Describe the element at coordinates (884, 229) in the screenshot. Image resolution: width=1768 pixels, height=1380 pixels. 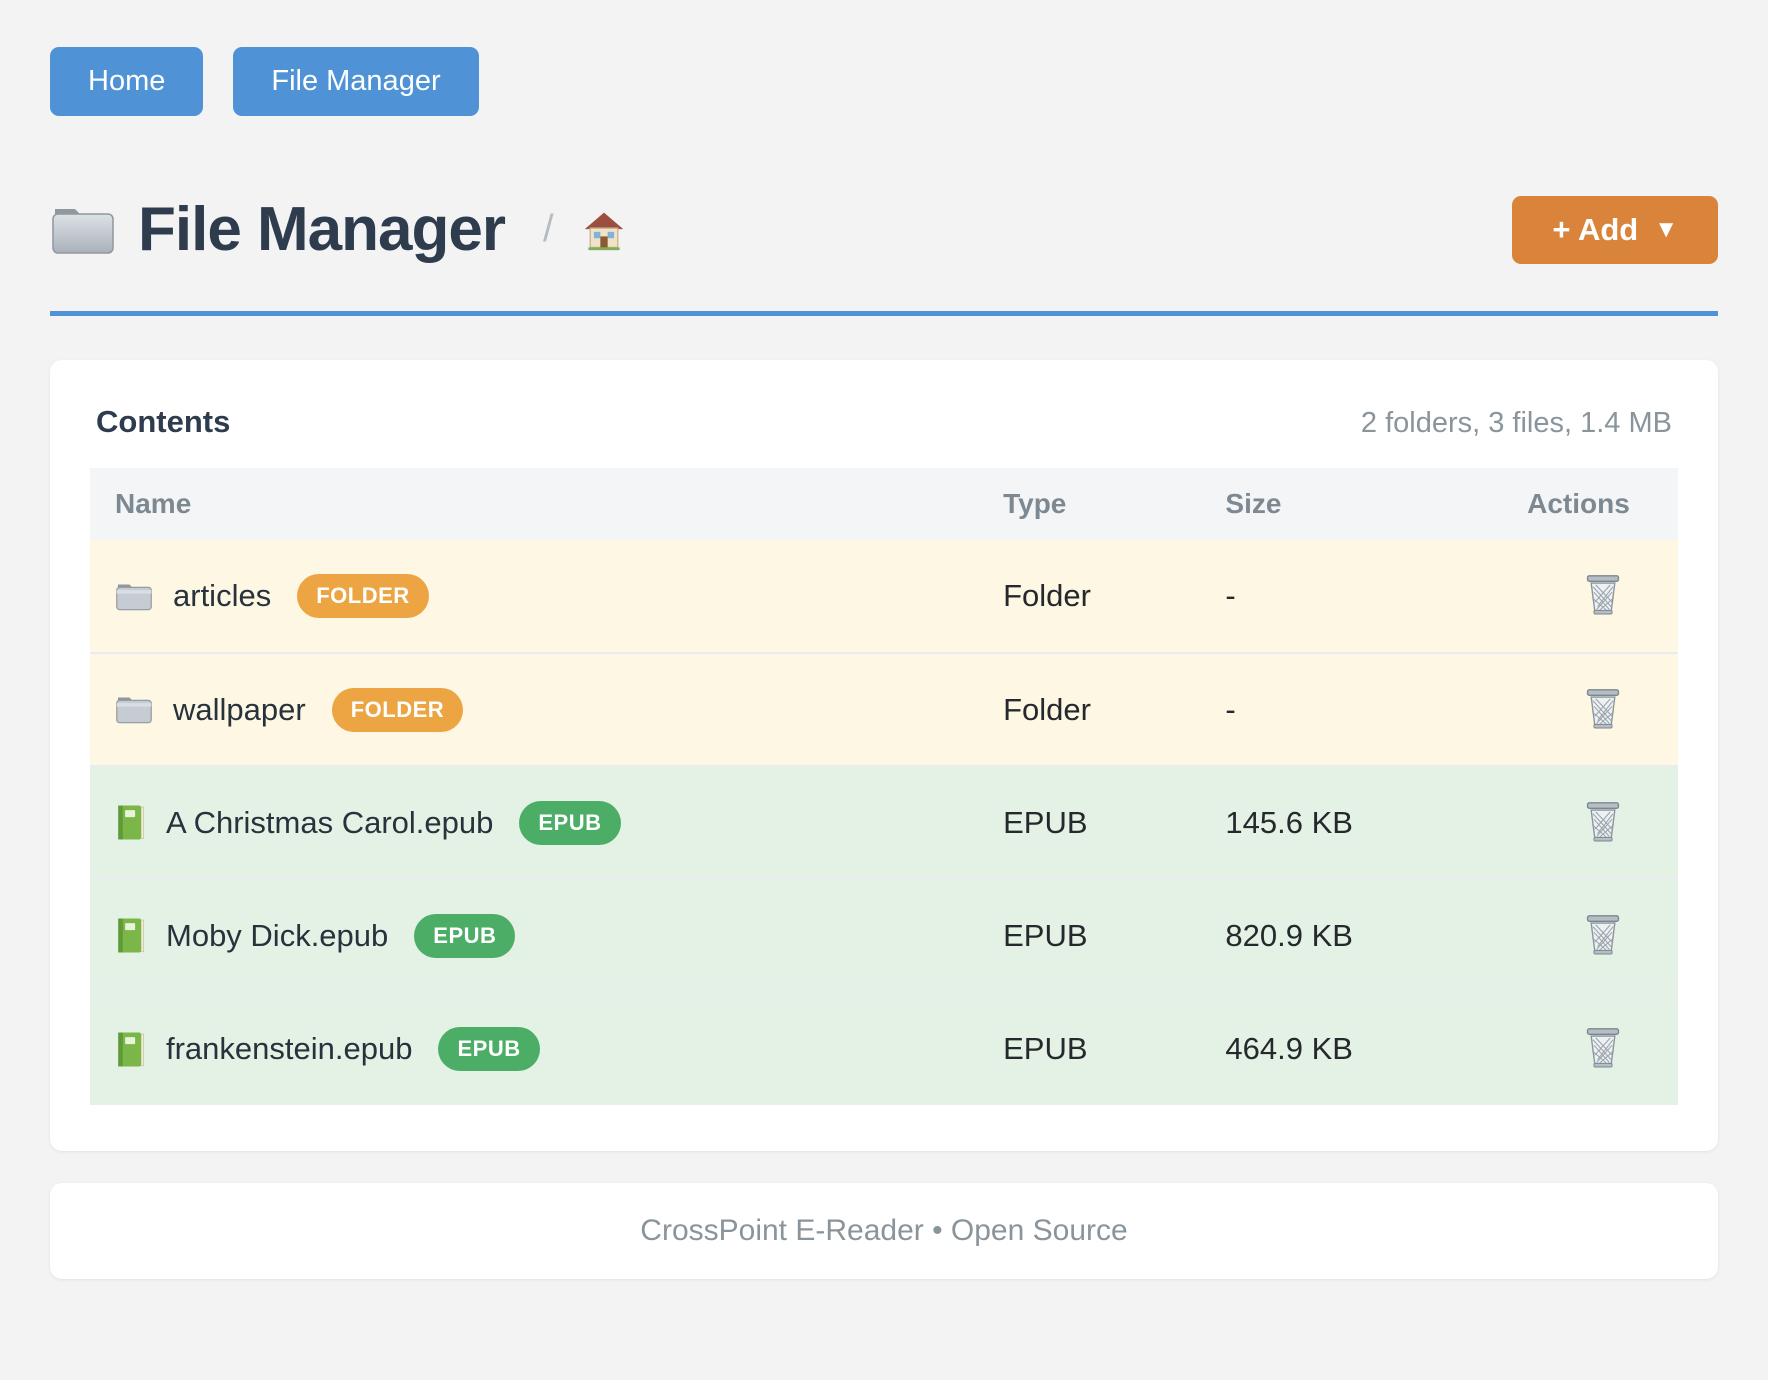
I see `page-header: File Manager / + Add ▼` at that location.